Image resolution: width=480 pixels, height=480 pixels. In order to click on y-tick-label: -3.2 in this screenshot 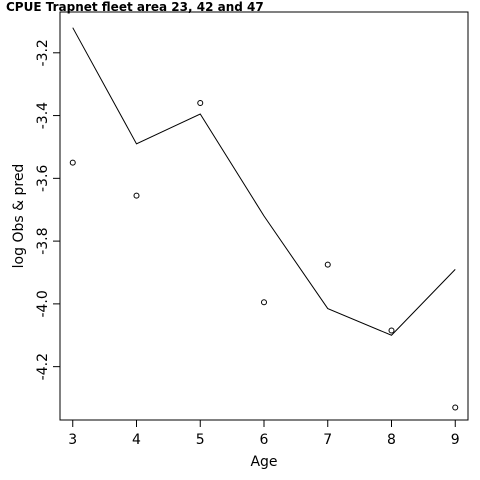, I will do `click(43, 52)`.